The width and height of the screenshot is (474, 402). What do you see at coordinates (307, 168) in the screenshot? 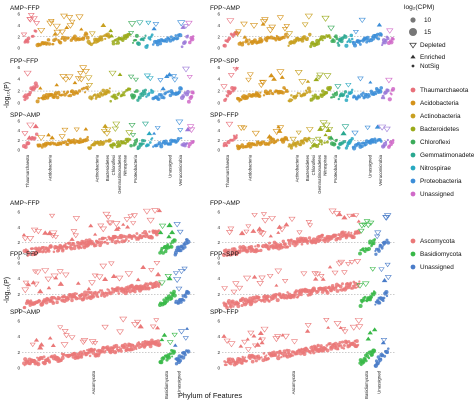
I see `bacteria-x-category-label-bacteroidetes: Bacteroidetes` at bounding box center [307, 168].